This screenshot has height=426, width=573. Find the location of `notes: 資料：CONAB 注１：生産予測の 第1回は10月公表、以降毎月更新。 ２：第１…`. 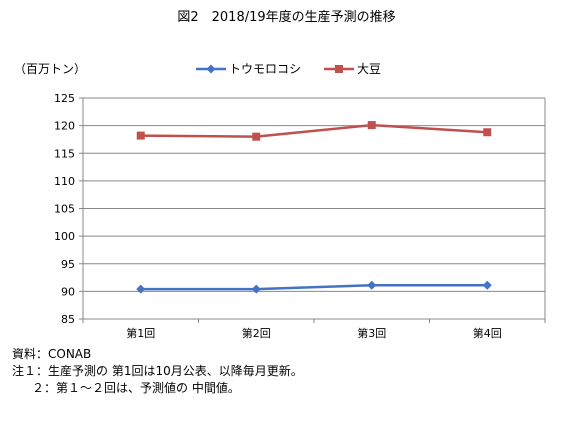

notes: 資料：CONAB 注１：生産予測の 第1回は10月公表、以降毎月更新。 ２：第１… is located at coordinates (157, 371).